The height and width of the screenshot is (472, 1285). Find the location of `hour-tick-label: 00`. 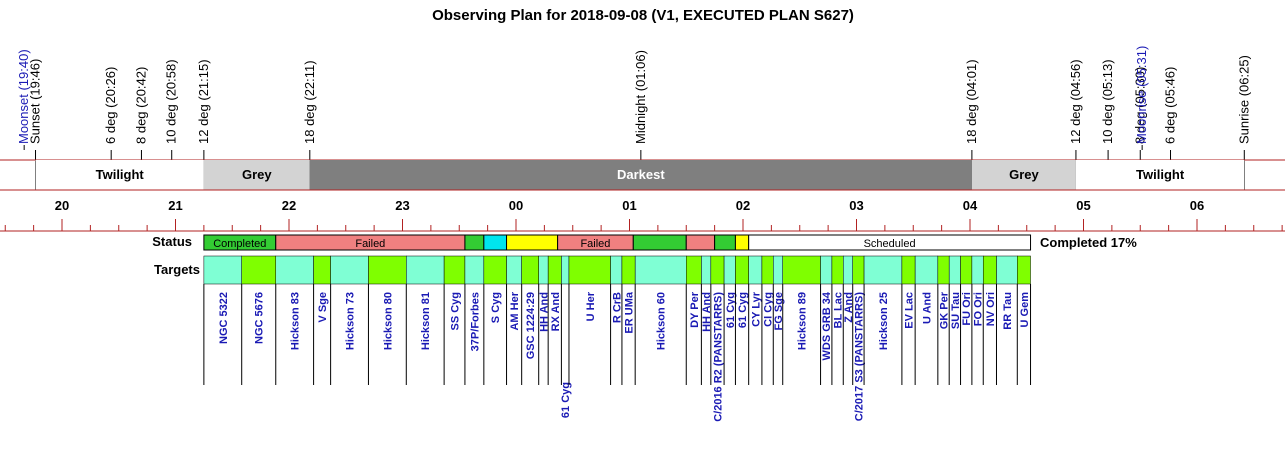

hour-tick-label: 00 is located at coordinates (516, 205).